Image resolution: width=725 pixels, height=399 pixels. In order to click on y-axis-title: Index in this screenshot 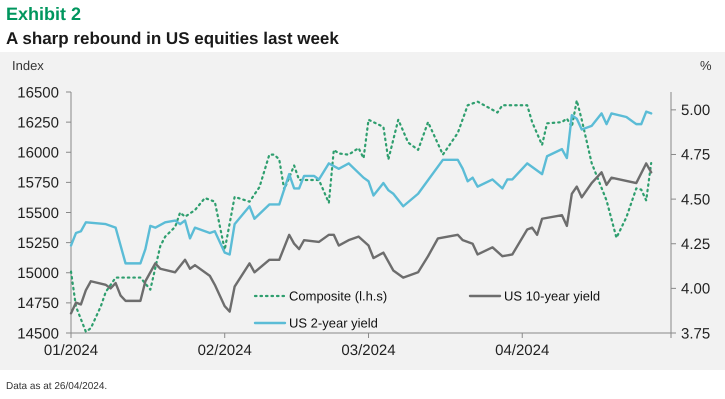, I will do `click(28, 65)`.